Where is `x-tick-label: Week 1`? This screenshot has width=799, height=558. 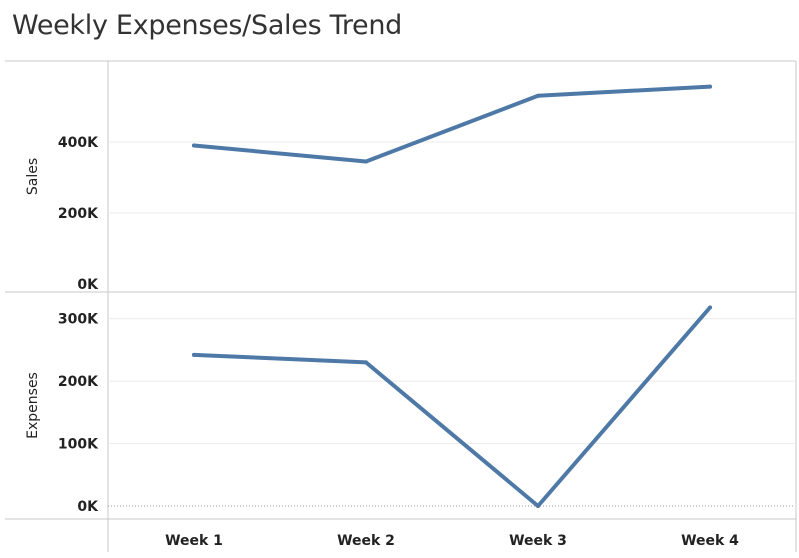 x-tick-label: Week 1 is located at coordinates (194, 541).